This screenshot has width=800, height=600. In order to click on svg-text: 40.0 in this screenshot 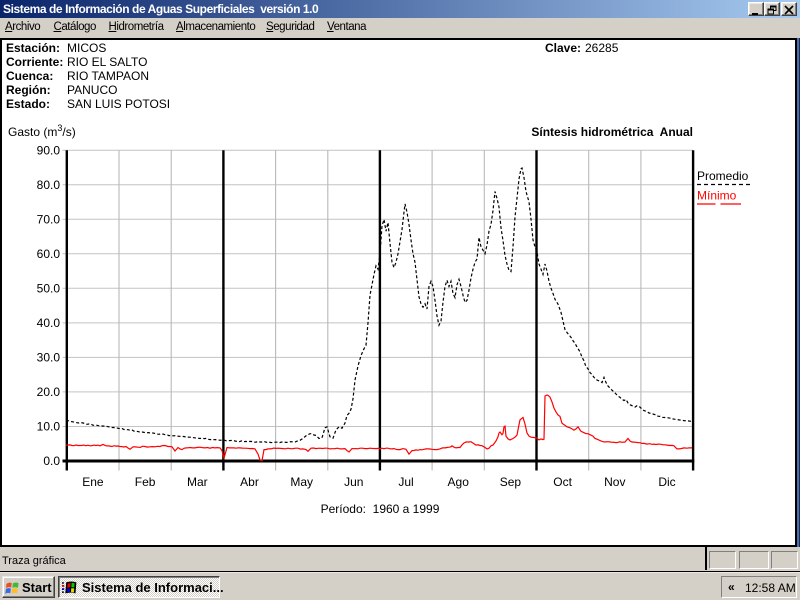, I will do `click(49, 323)`.